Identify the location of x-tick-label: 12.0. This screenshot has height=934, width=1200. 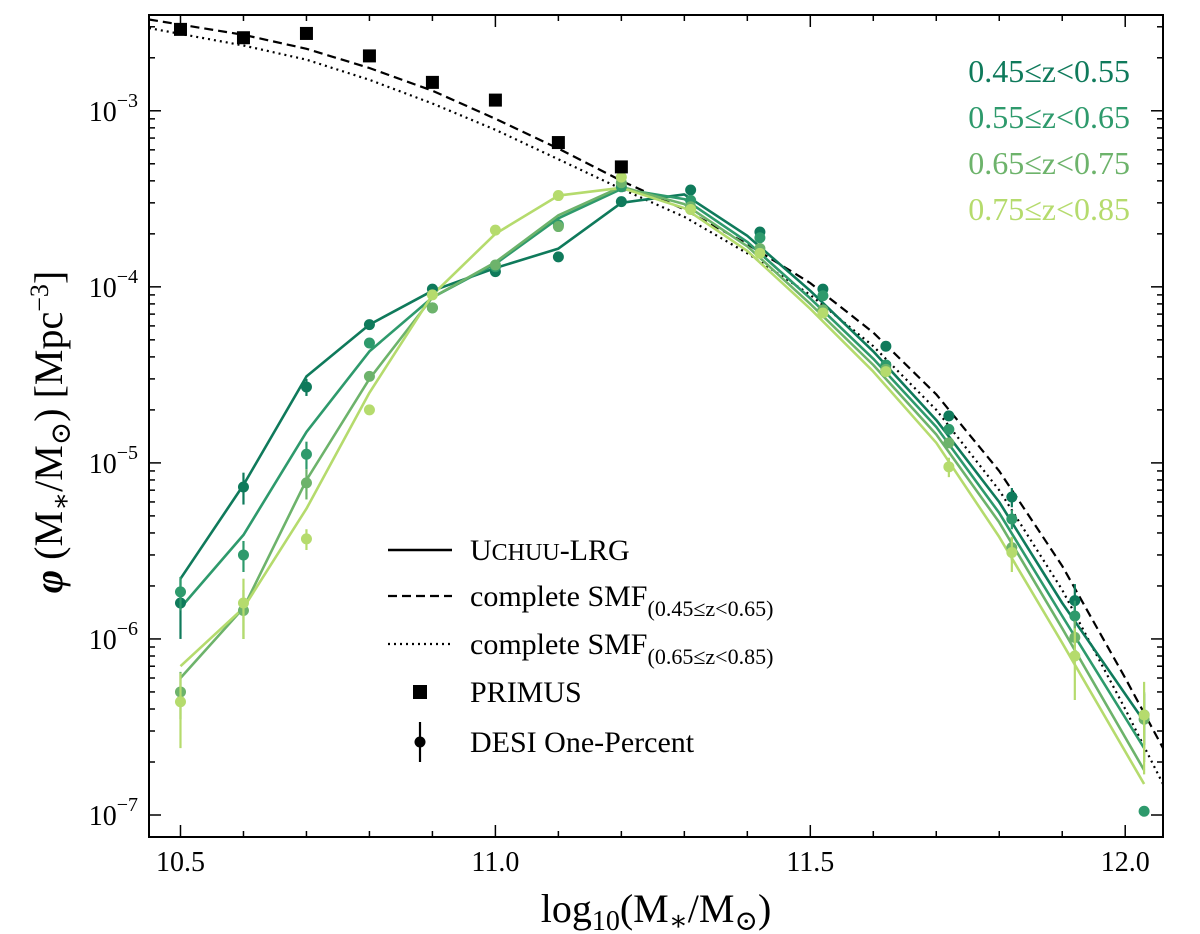
(1125, 862).